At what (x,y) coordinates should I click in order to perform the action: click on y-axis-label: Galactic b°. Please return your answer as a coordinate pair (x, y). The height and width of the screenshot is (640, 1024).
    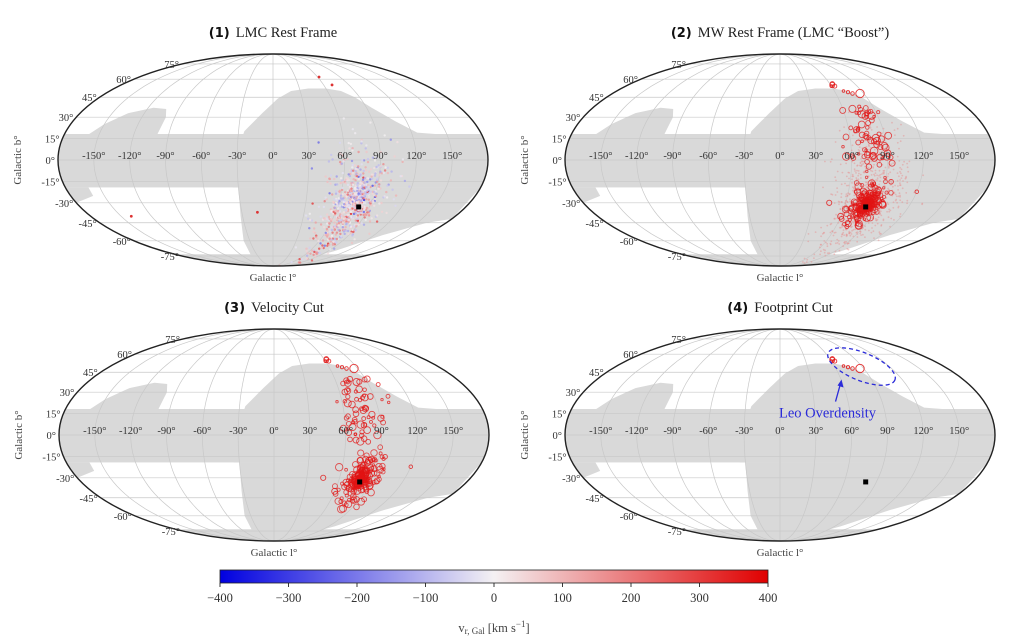
    Looking at the image, I should click on (525, 159).